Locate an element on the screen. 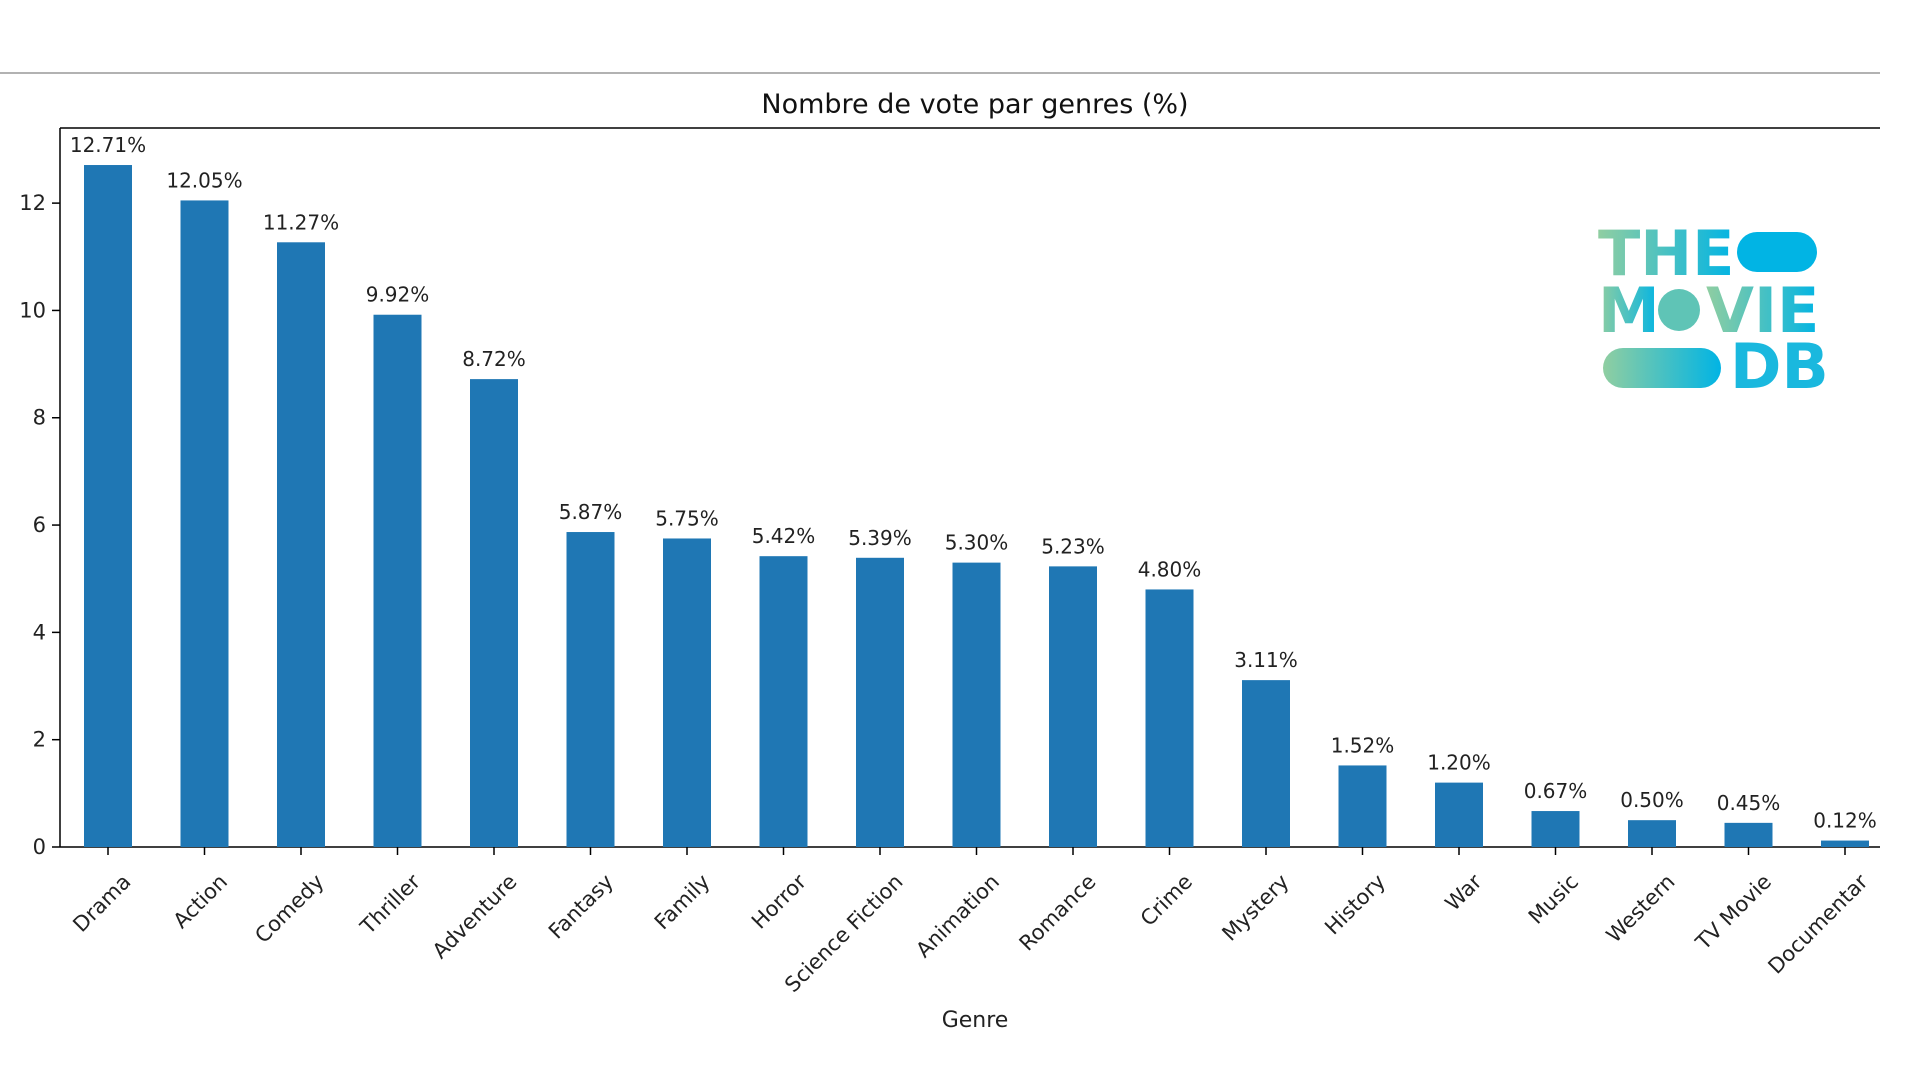 This screenshot has width=1920, height=1080. logo-pill-bottom is located at coordinates (1662, 368).